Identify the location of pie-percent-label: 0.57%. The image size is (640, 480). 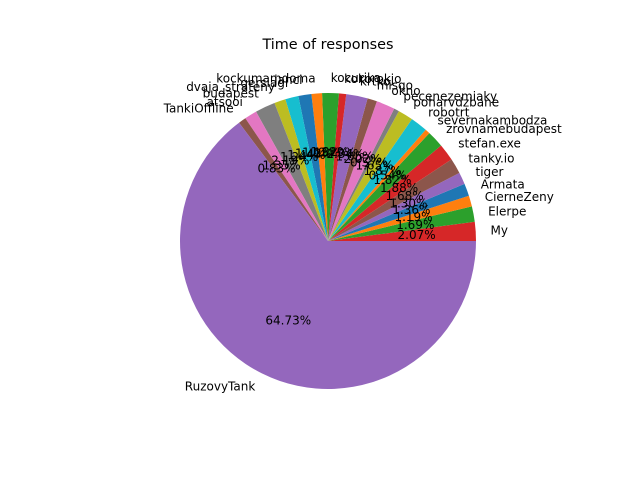
(369, 162).